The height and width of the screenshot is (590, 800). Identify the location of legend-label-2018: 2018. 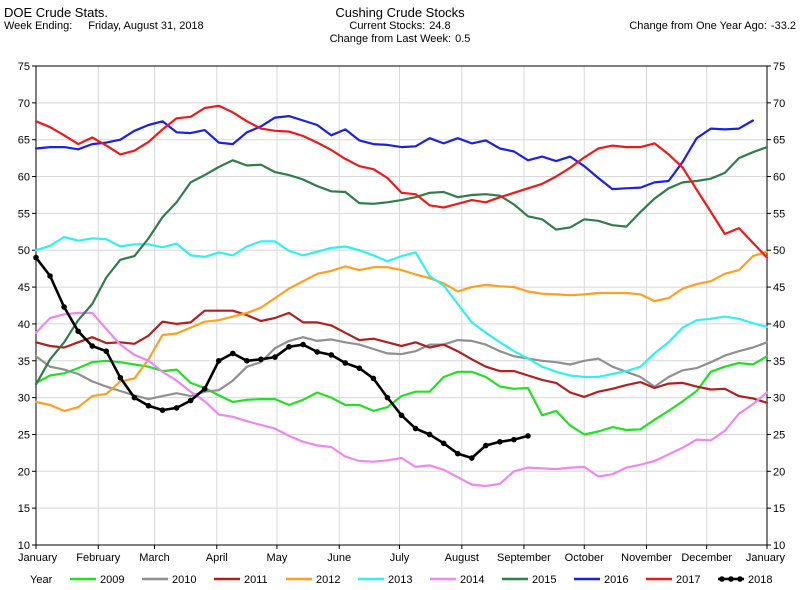
(760, 580).